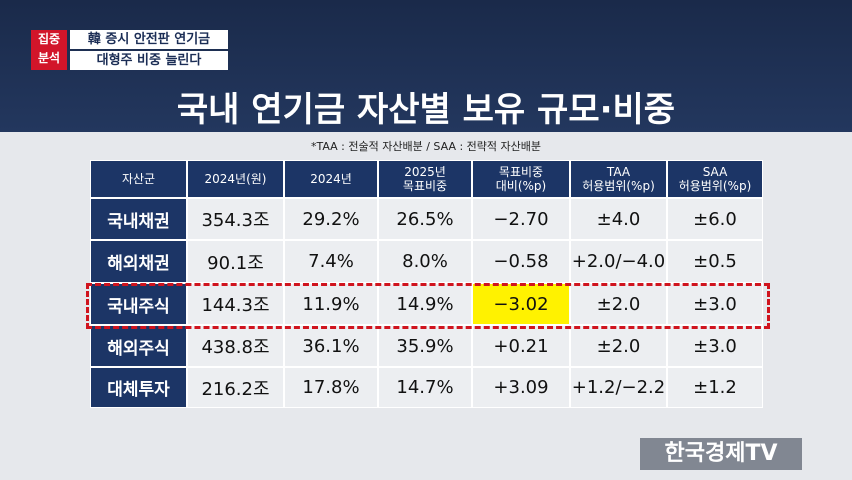 Image resolution: width=852 pixels, height=480 pixels. Describe the element at coordinates (521, 219) in the screenshot. I see `cell: −2.70` at that location.